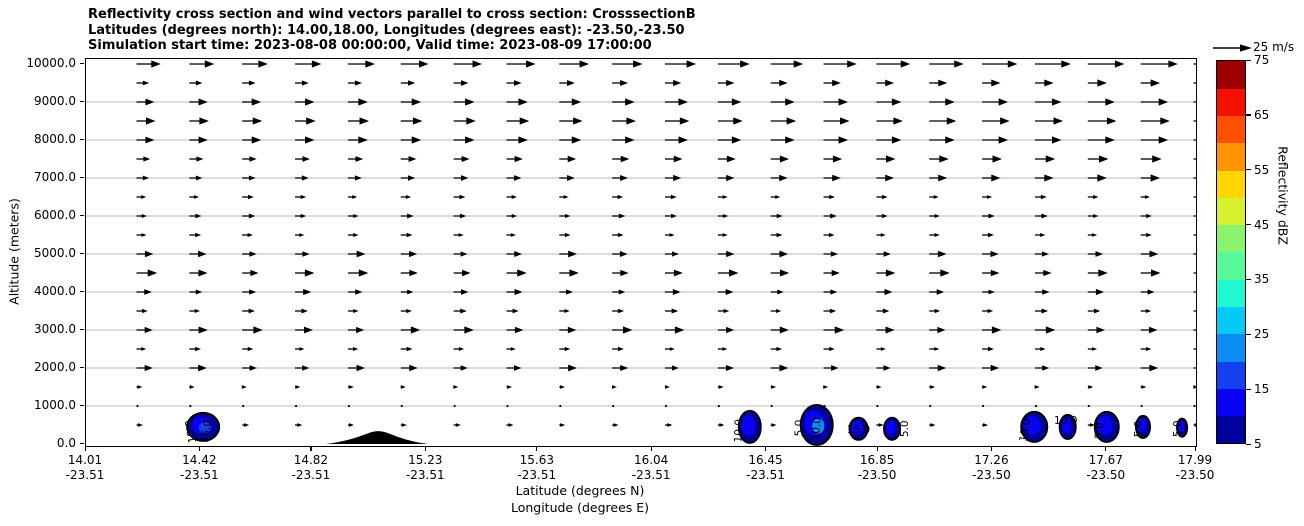 The height and width of the screenshot is (526, 1304). I want to click on blob-core, so click(1182, 428).